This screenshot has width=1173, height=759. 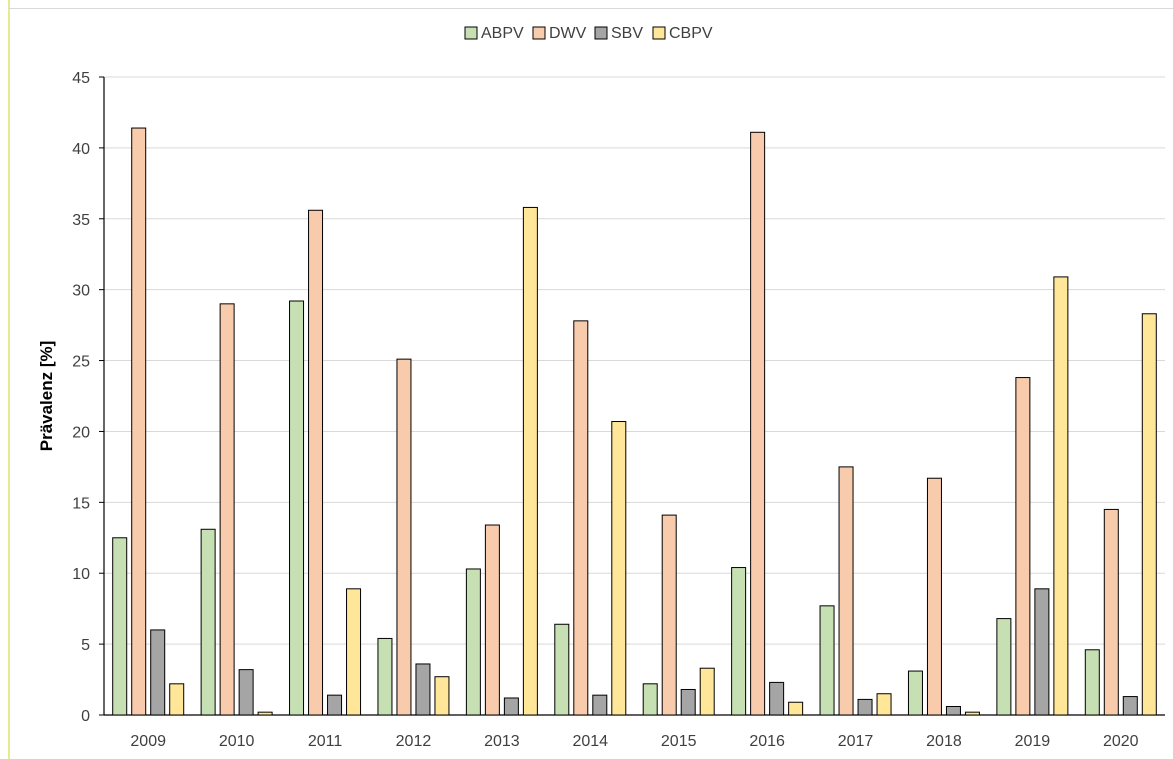 What do you see at coordinates (588, 33) in the screenshot?
I see `legend: ABPV DWV SBV CBPV` at bounding box center [588, 33].